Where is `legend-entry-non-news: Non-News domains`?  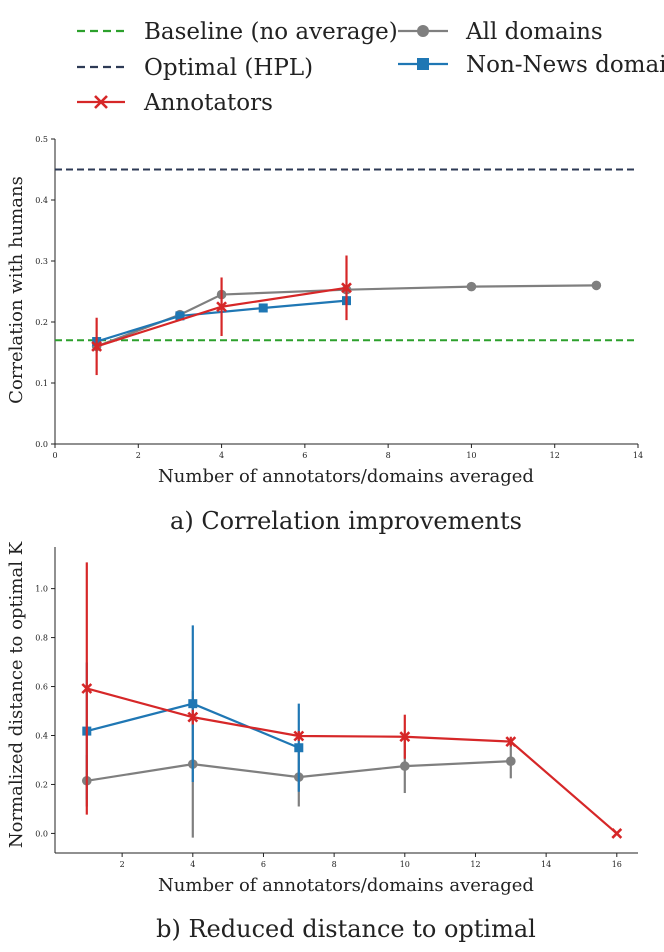
legend-entry-non-news: Non-News domains is located at coordinates (531, 65).